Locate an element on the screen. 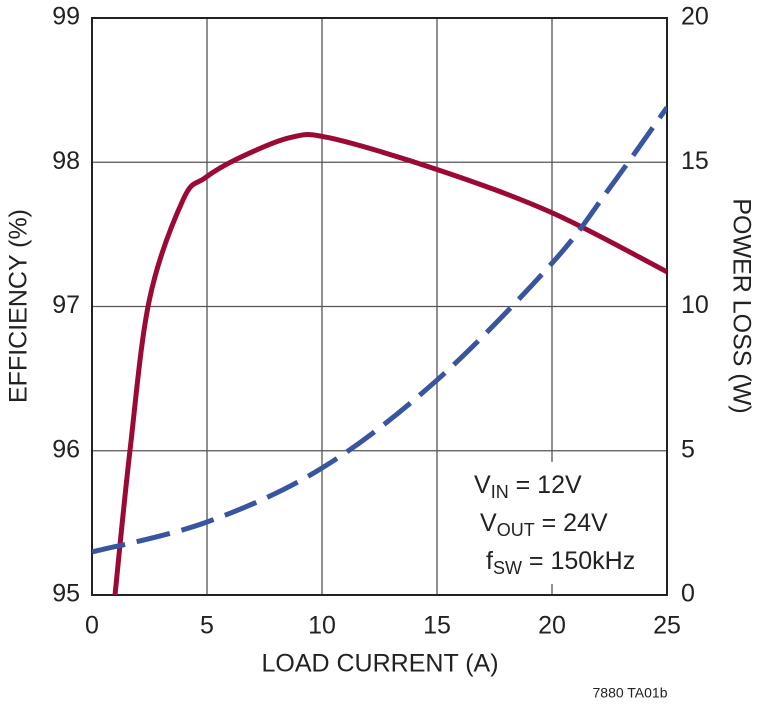  y-tick-label: 97 is located at coordinates (66, 305).